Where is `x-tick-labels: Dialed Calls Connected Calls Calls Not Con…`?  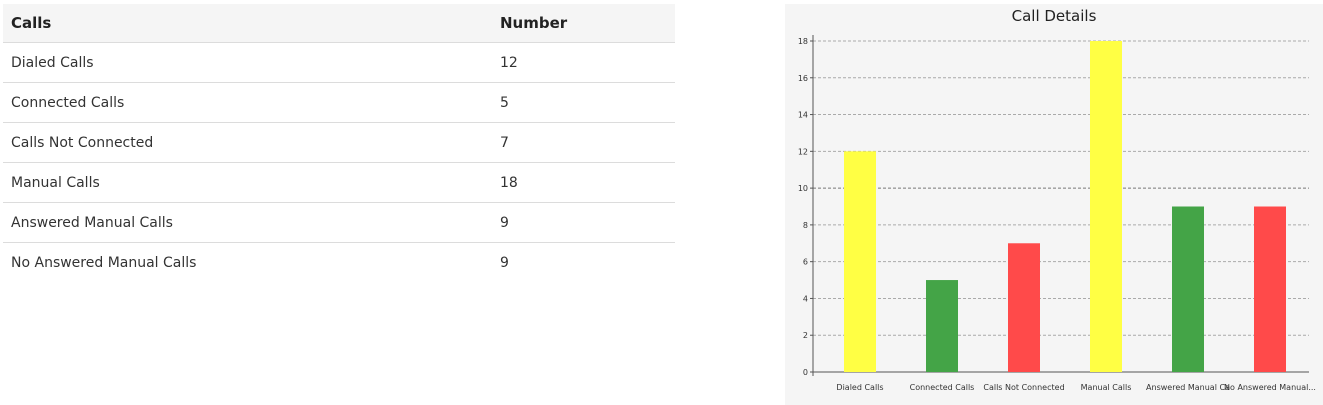
x-tick-labels: Dialed Calls Connected Calls Calls Not Con… is located at coordinates (1076, 387).